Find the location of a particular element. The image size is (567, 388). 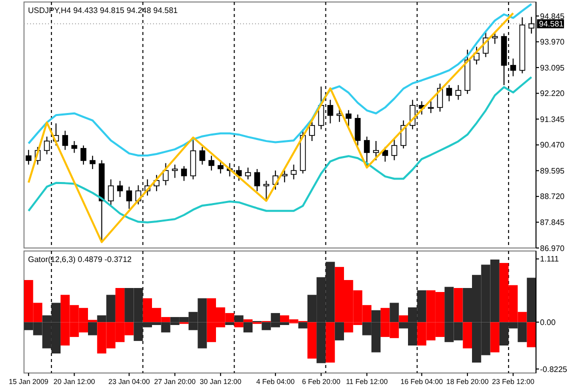

y-tick-label: 89.595 is located at coordinates (553, 171).